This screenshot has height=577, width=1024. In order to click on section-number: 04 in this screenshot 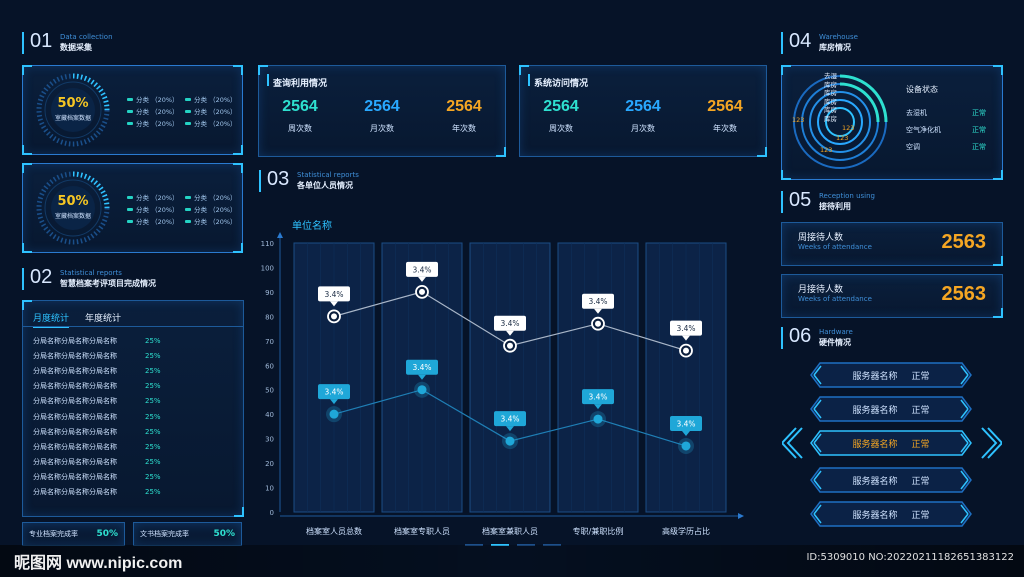, I will do `click(800, 41)`.